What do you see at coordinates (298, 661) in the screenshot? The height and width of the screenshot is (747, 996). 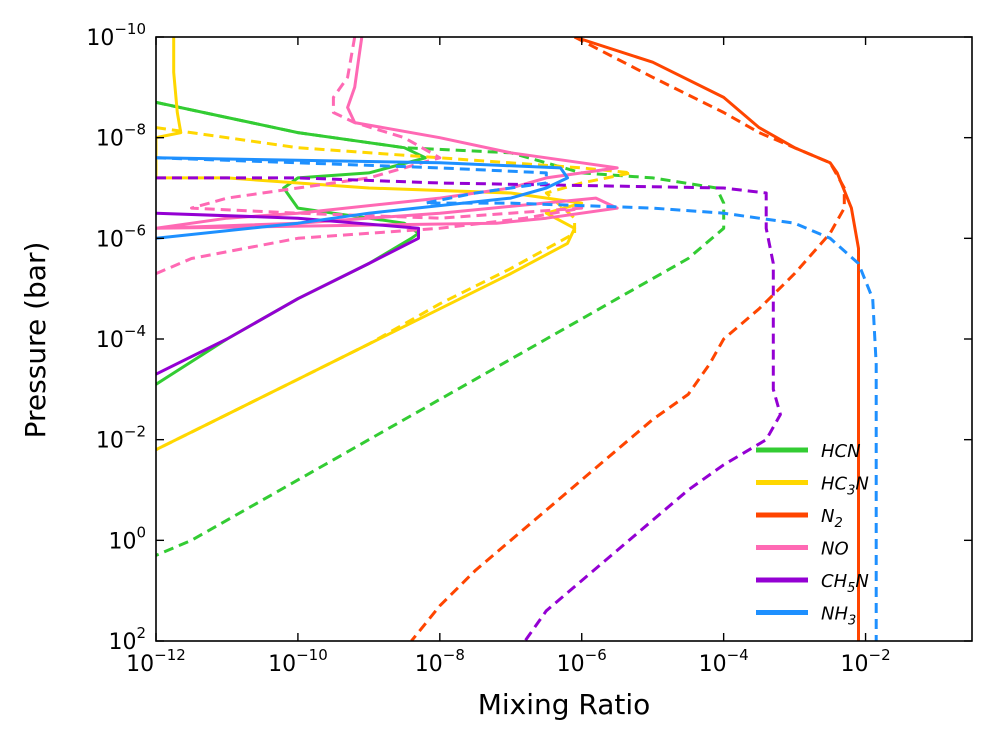 I see `x-tick-label: 10⁻¹⁰` at bounding box center [298, 661].